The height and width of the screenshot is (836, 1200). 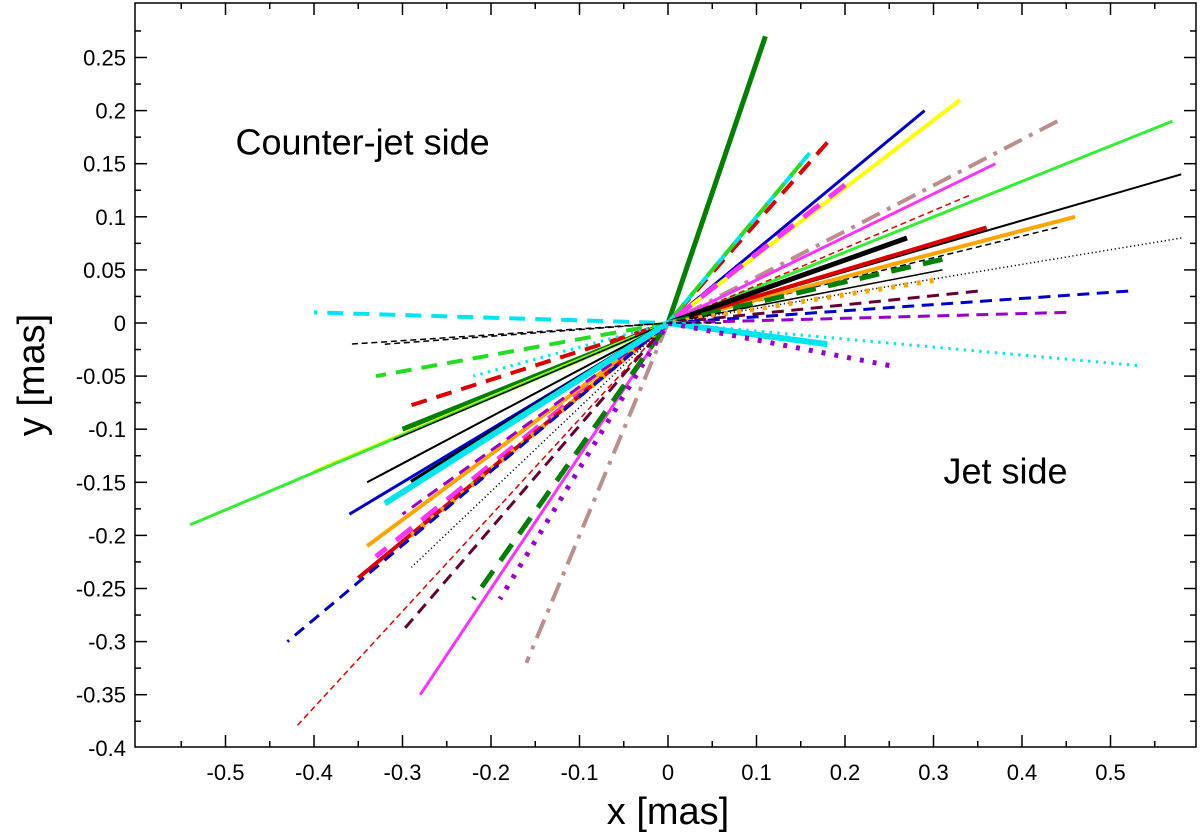 What do you see at coordinates (314, 772) in the screenshot?
I see `x-tick-label: -0.4` at bounding box center [314, 772].